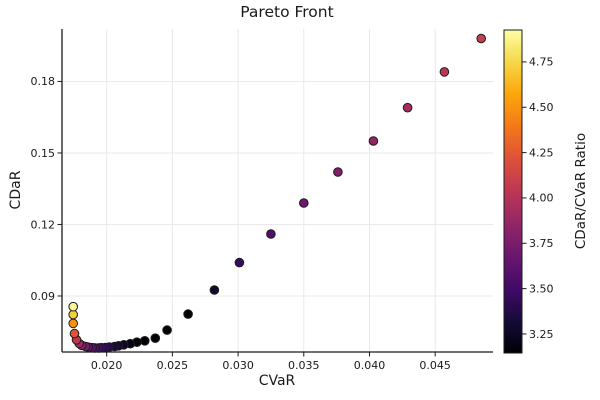 The image size is (600, 400). Describe the element at coordinates (541, 288) in the screenshot. I see `colorbar-tick-label: 3.50` at that location.